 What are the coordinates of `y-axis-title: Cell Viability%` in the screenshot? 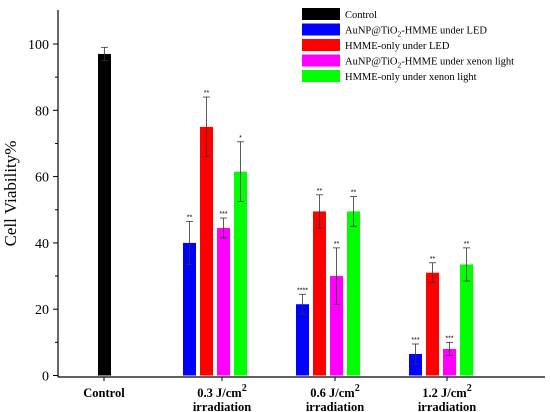 It's located at (10, 194).